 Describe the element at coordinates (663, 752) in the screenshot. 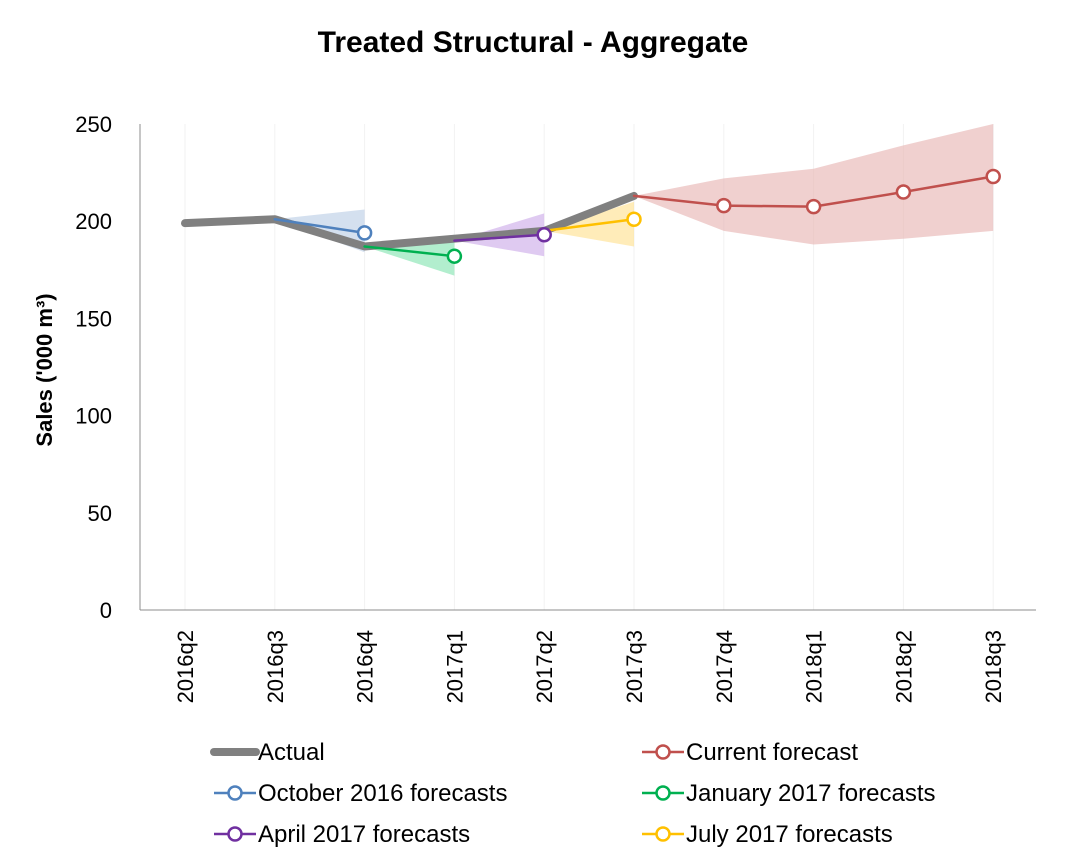

I see `legend-marker-current-forecast` at that location.